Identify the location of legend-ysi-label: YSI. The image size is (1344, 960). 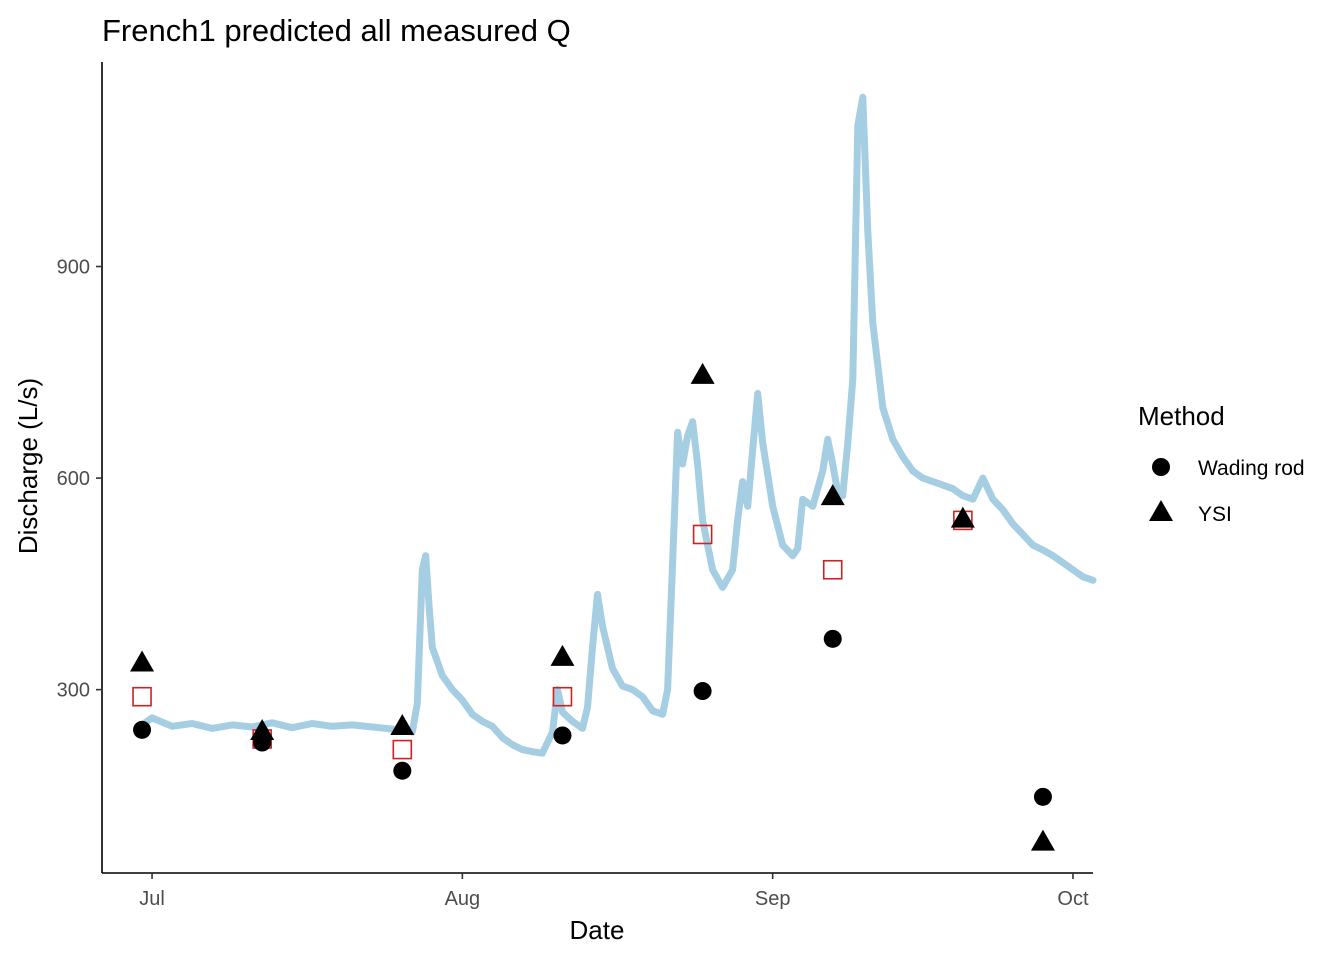
(1215, 514).